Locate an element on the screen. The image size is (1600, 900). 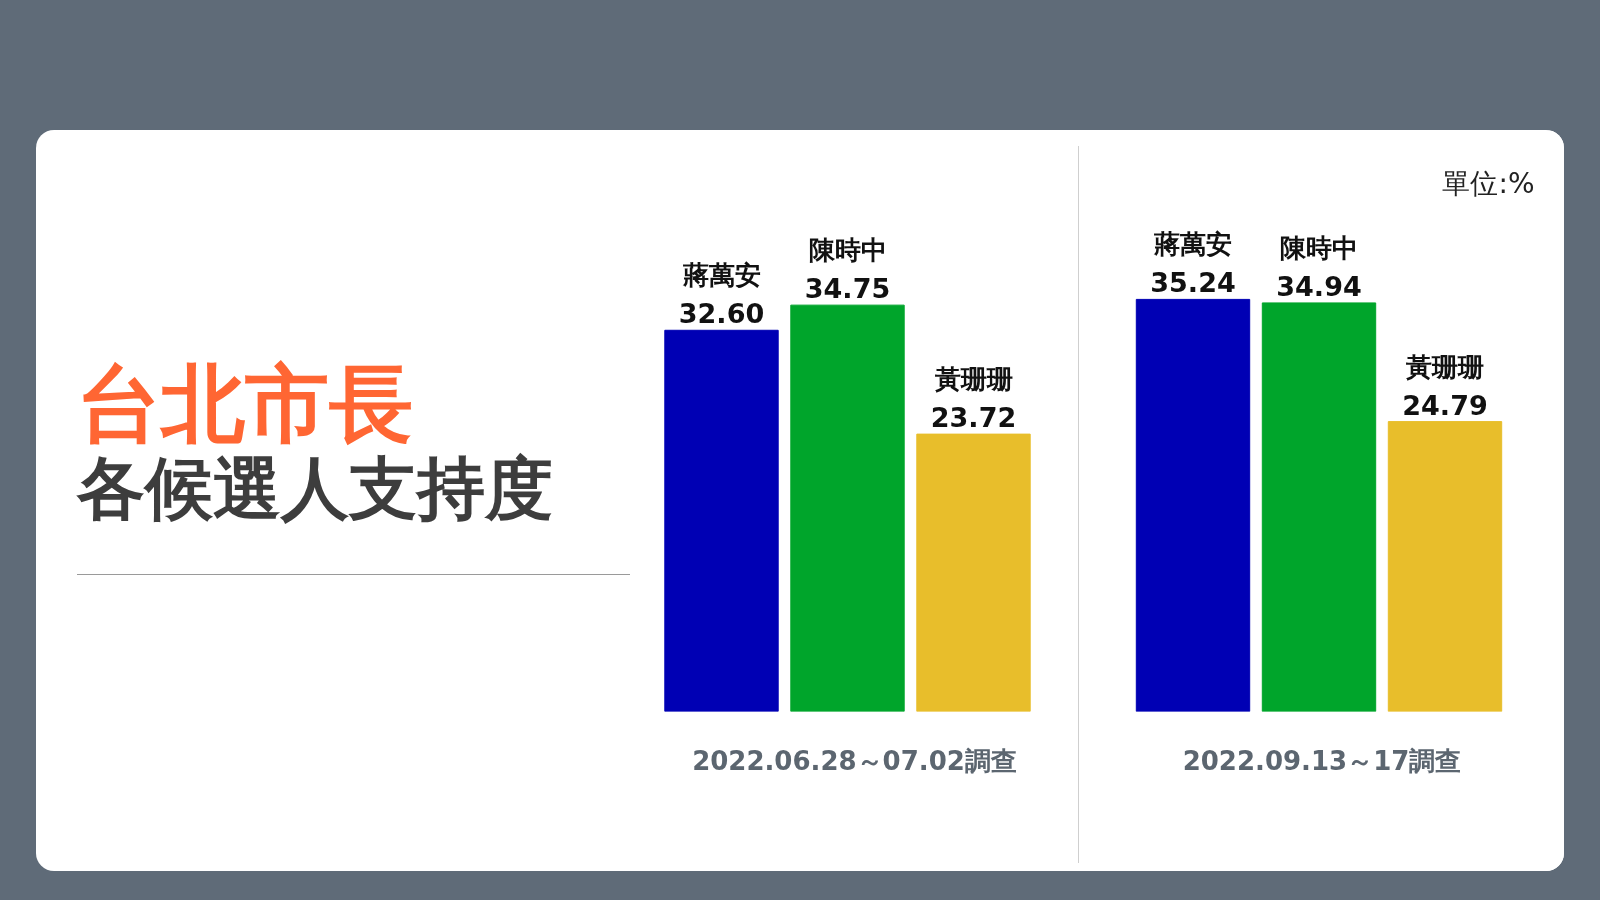
data-label: 35.24 is located at coordinates (1193, 283).